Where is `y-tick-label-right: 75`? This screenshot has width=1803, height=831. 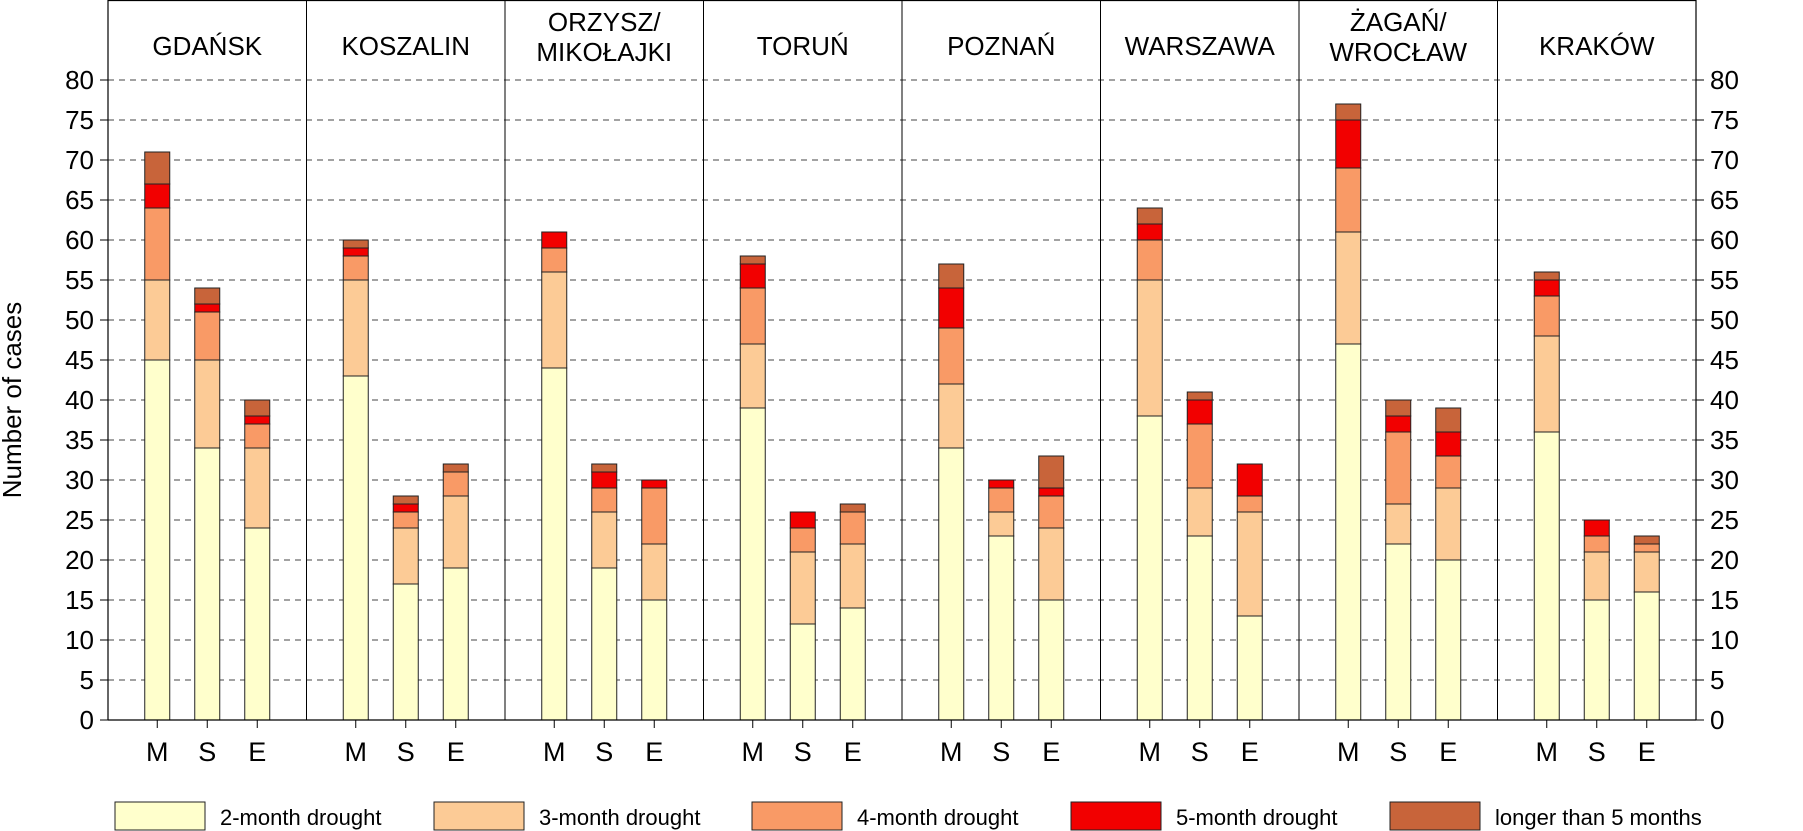
y-tick-label-right: 75 is located at coordinates (1724, 120).